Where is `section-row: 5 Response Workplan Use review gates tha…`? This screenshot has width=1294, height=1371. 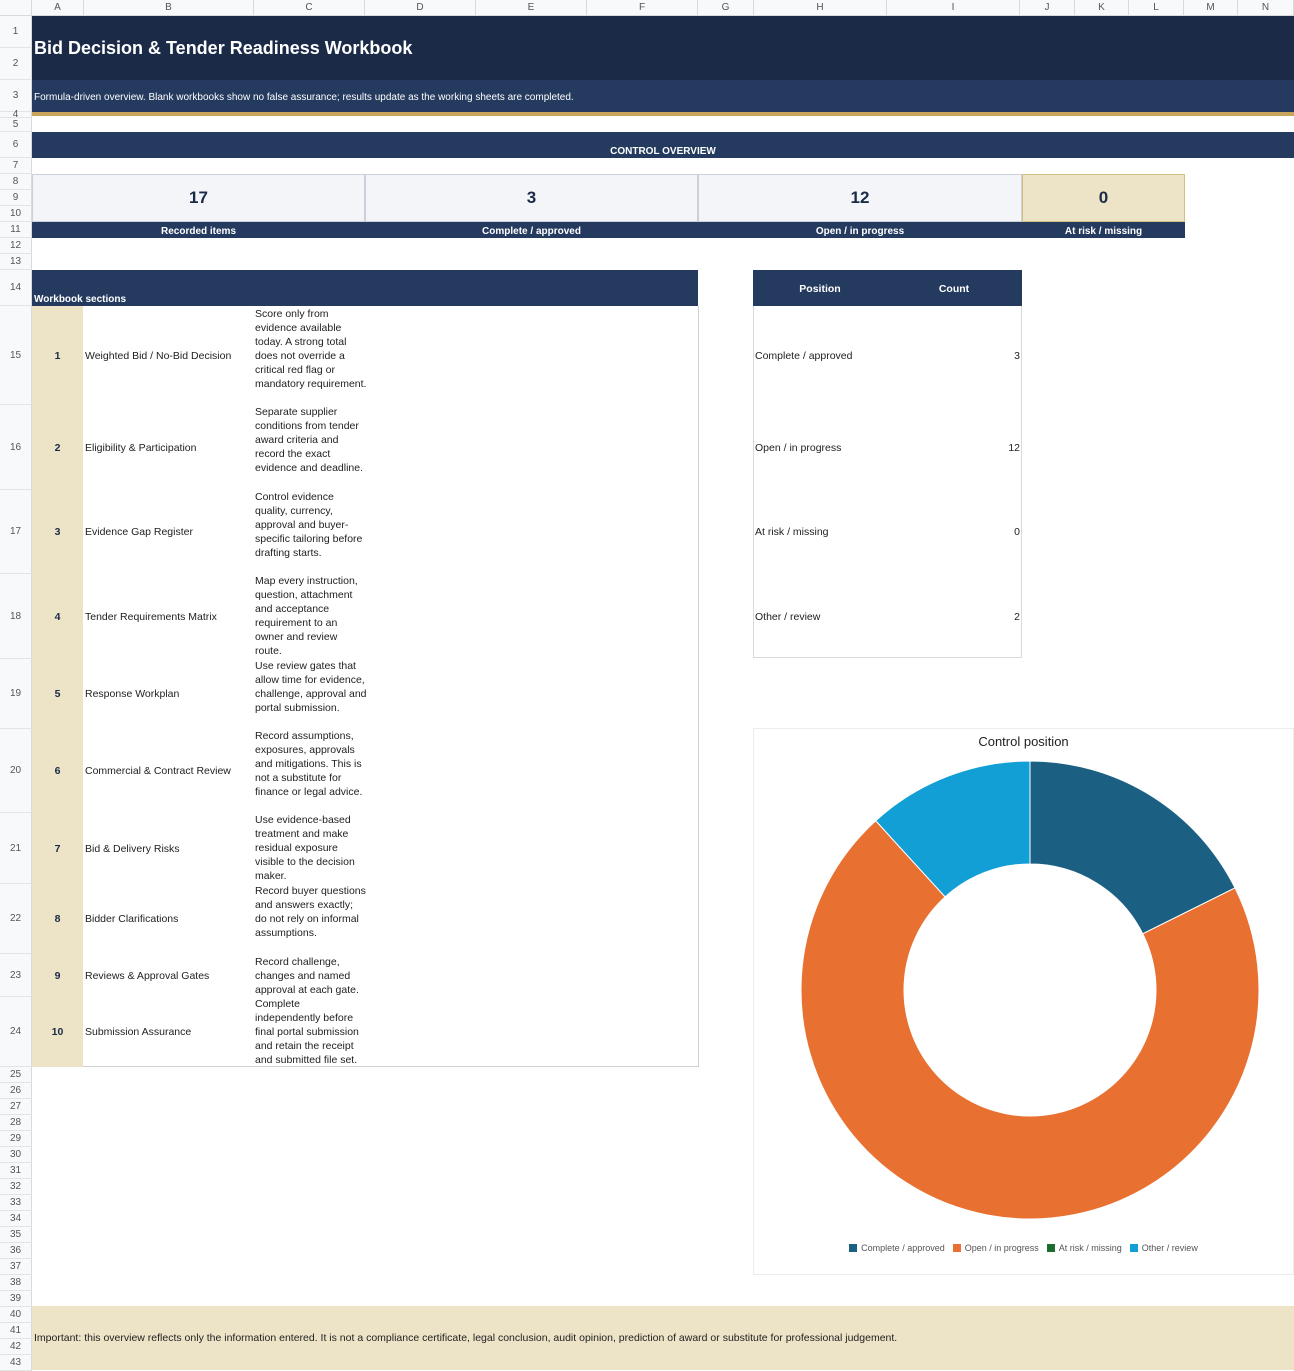 section-row: 5 Response Workplan Use review gates tha… is located at coordinates (365, 694).